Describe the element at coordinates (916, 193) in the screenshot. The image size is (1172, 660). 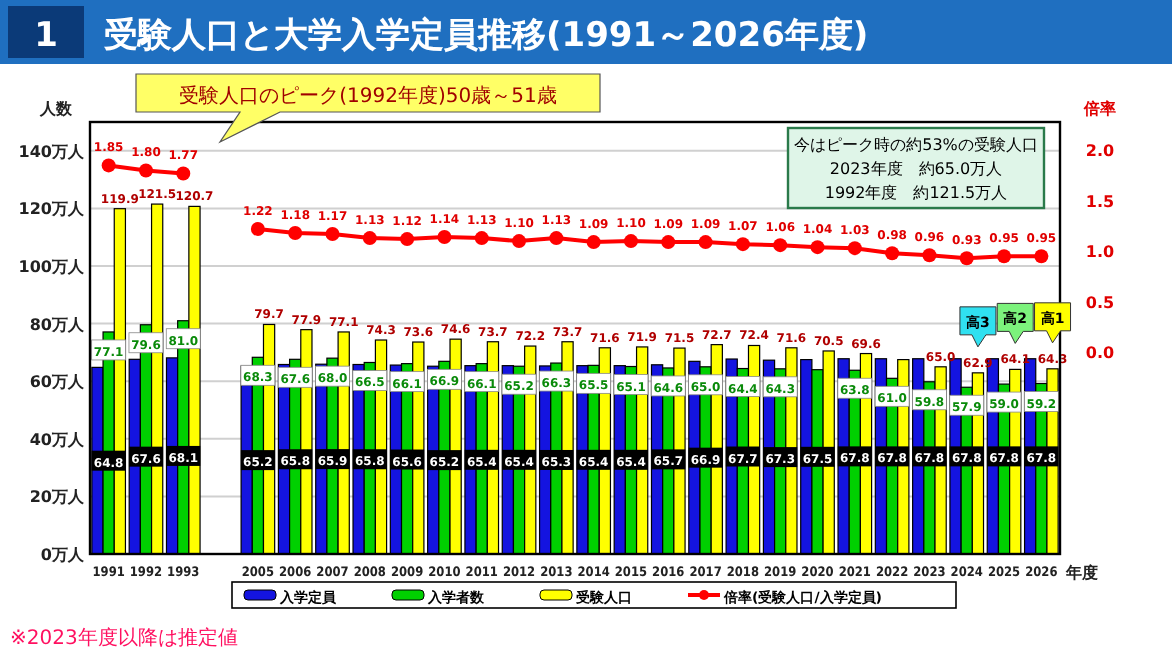
I see `annotation: 1992年度 約121.5万人` at that location.